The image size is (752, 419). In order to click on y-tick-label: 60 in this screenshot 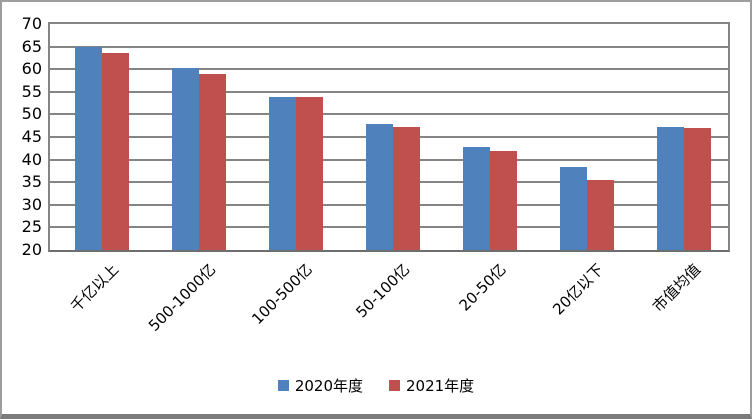, I will do `click(31, 69)`.